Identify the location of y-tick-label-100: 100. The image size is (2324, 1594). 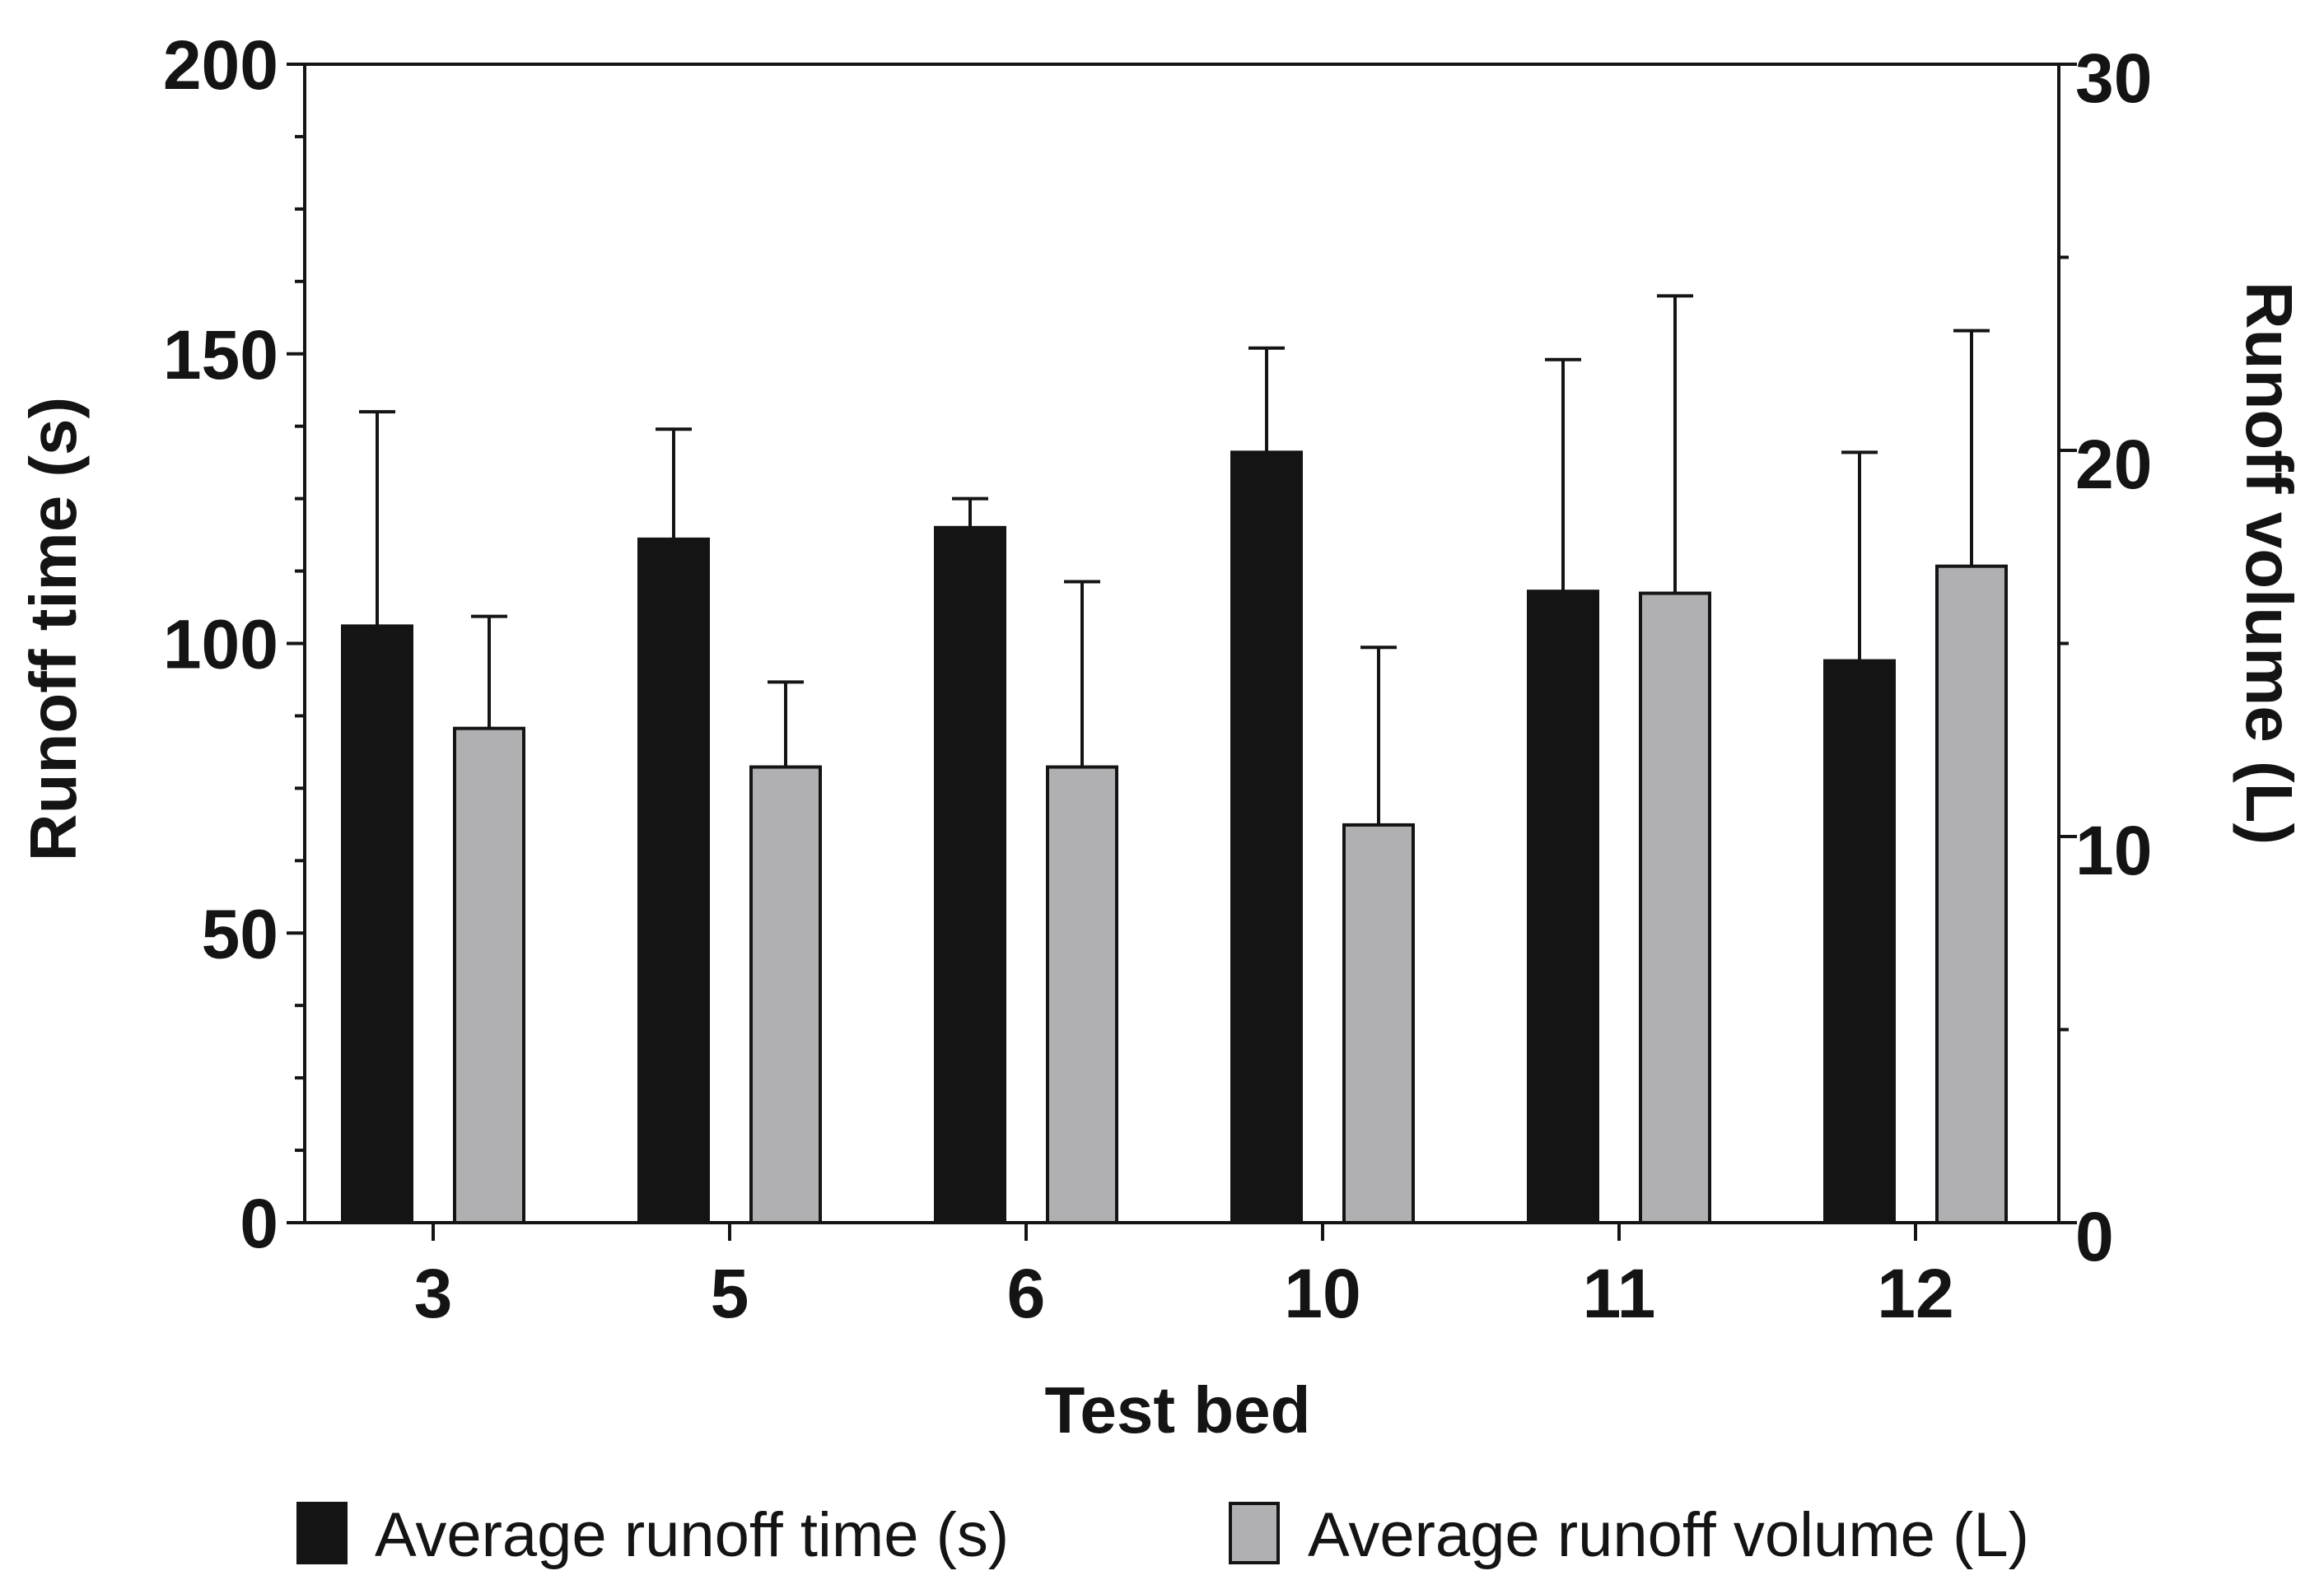
(220, 644).